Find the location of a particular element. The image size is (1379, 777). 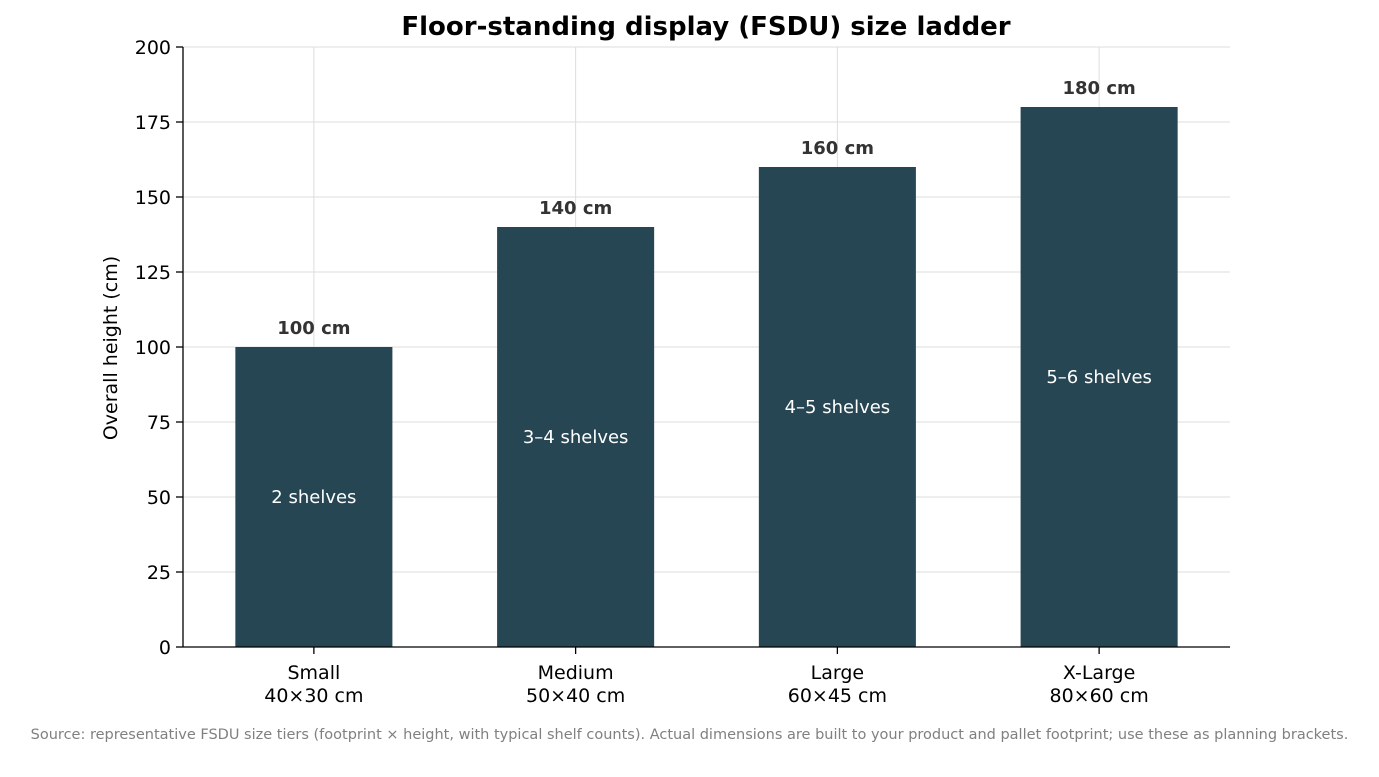

bar-shelf-label: 5–6 shelves is located at coordinates (1099, 377).